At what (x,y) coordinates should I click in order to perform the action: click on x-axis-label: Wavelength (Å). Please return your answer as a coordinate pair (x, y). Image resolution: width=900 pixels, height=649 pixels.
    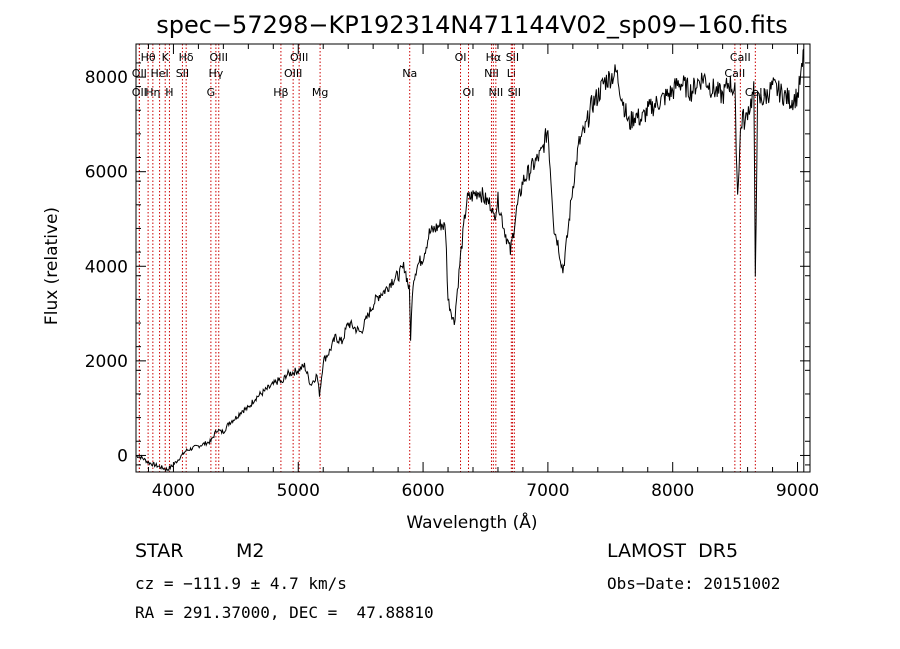
    Looking at the image, I should click on (471, 522).